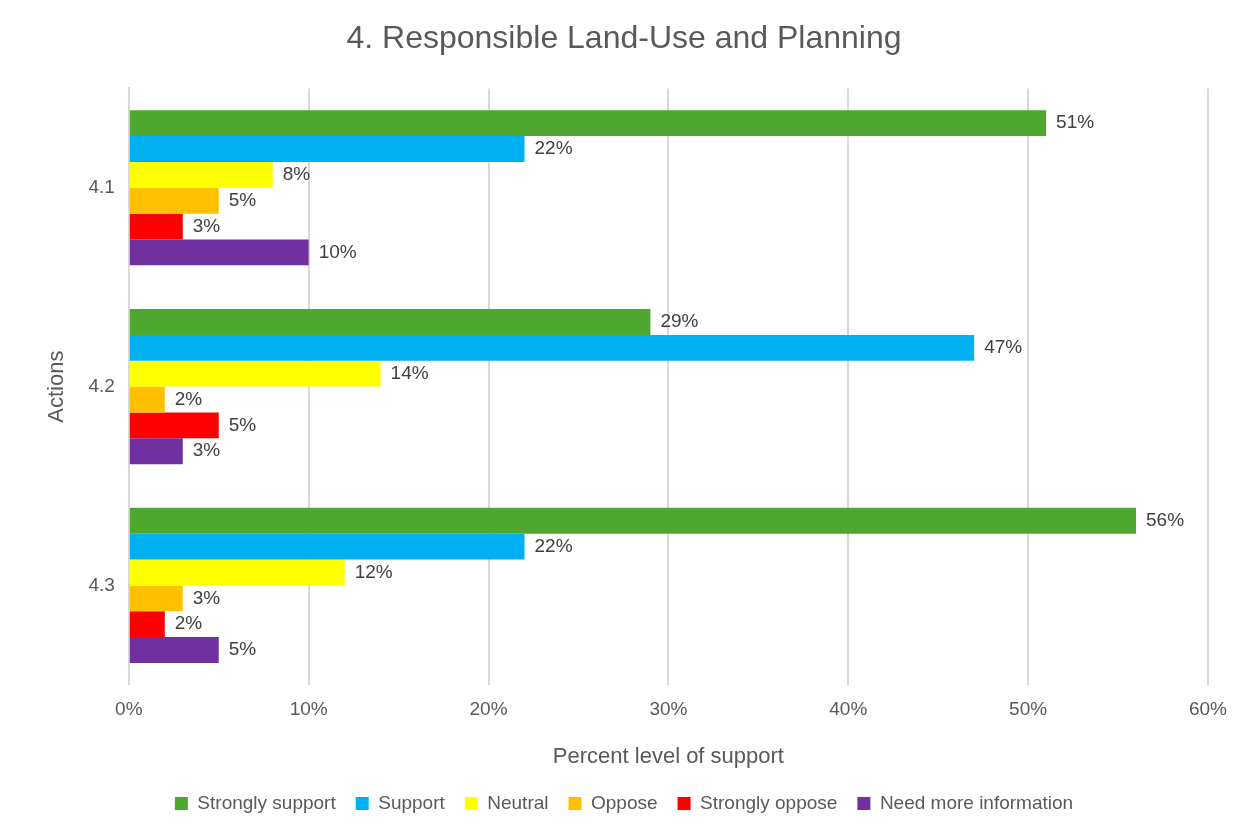  What do you see at coordinates (668, 755) in the screenshot?
I see `x-axis-title: Percent level of support` at bounding box center [668, 755].